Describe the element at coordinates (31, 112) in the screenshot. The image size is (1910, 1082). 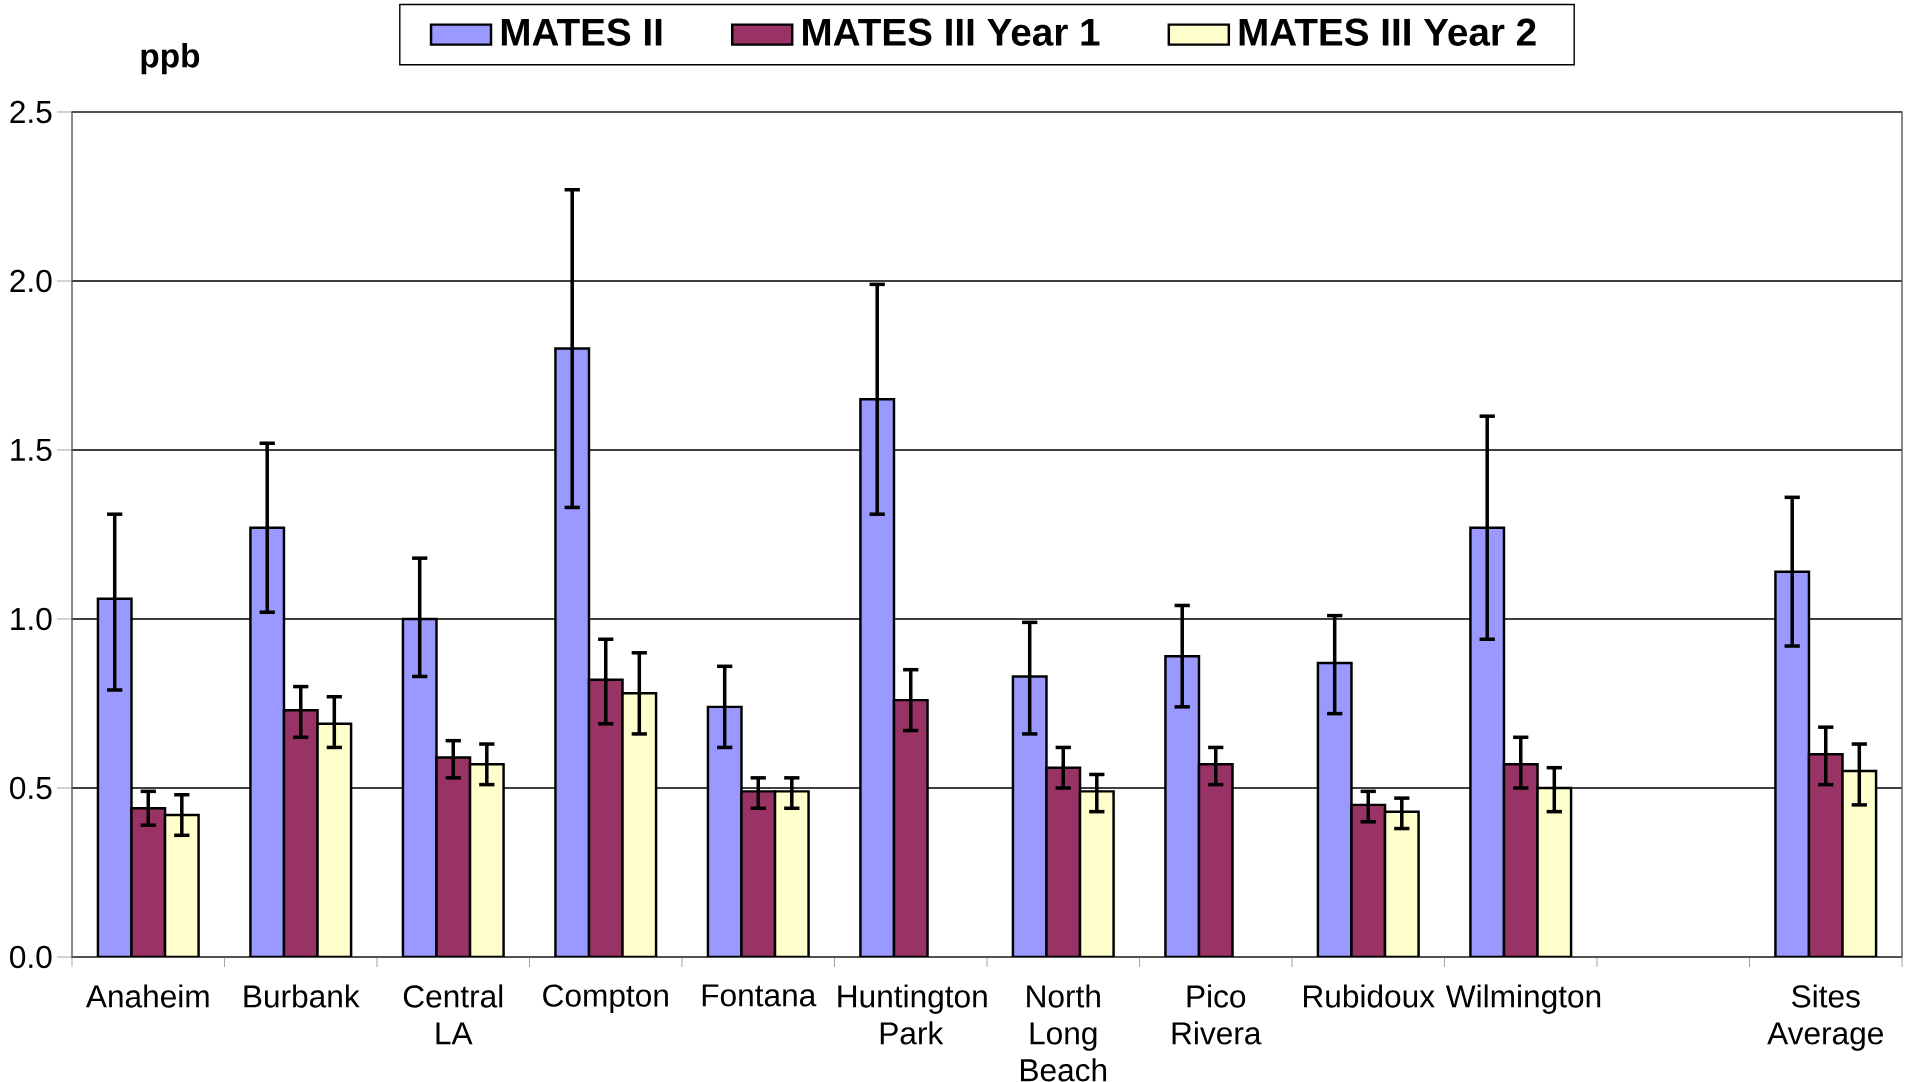
I see `y-tick-label: 2.5` at that location.